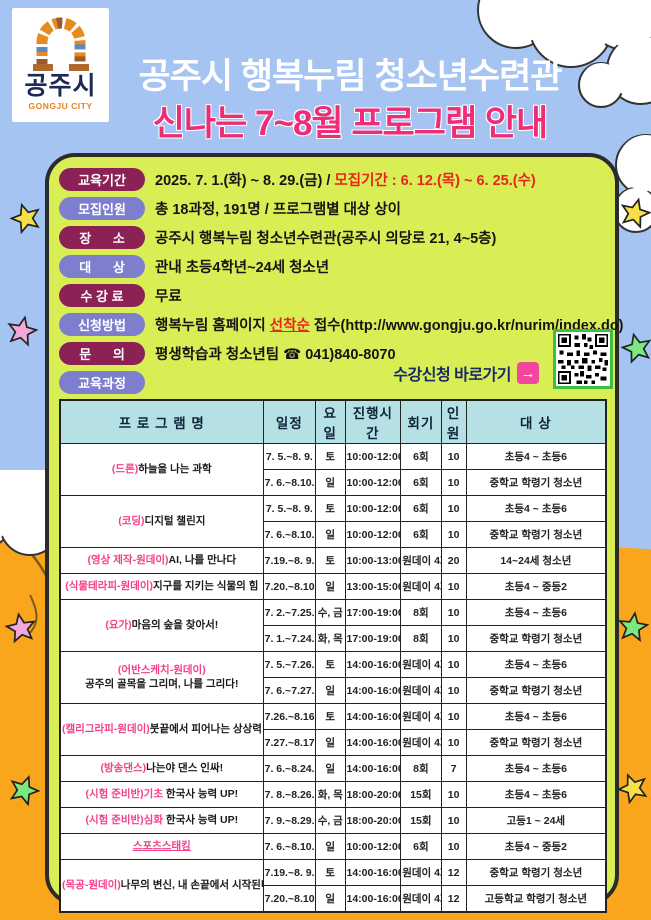 This screenshot has width=651, height=920. Describe the element at coordinates (289, 326) in the screenshot. I see `first-come-link: 선착순` at that location.